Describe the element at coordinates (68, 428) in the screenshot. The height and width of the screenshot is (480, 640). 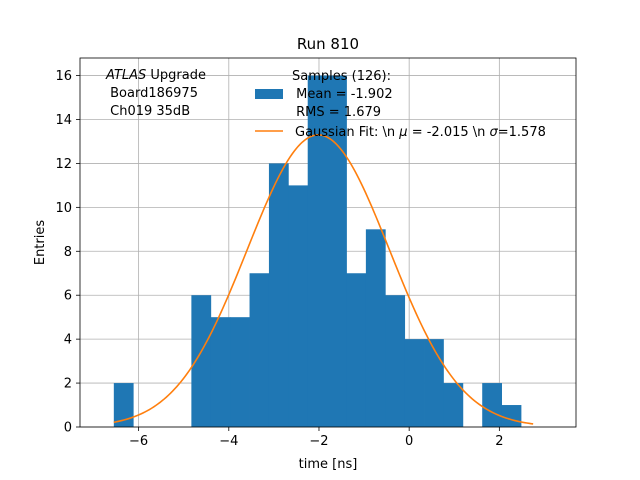
I see `y-tick-label: 0` at that location.